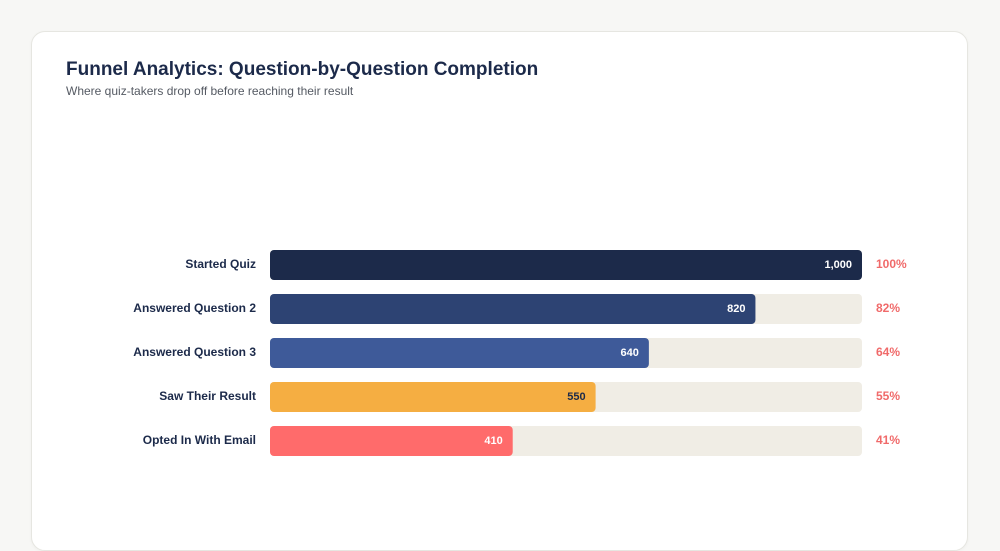  I want to click on value-label: 640, so click(630, 353).